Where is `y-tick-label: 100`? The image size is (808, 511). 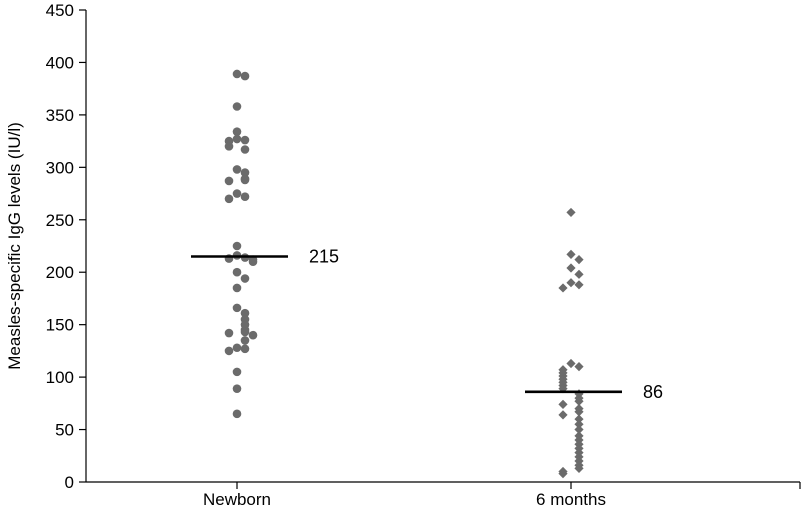
y-tick-label: 100 is located at coordinates (60, 377).